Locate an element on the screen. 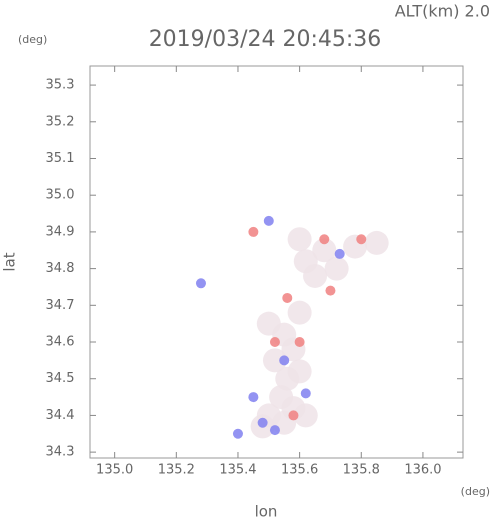  y-tick-label: 34.6 is located at coordinates (60, 342).